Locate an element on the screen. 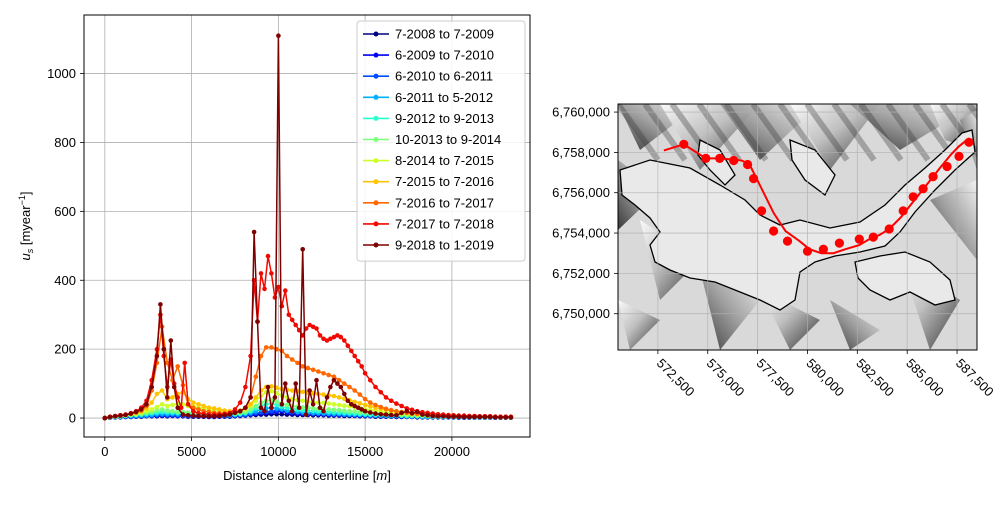  legend-item: 8-2014 to 7-2015 is located at coordinates (428, 160).